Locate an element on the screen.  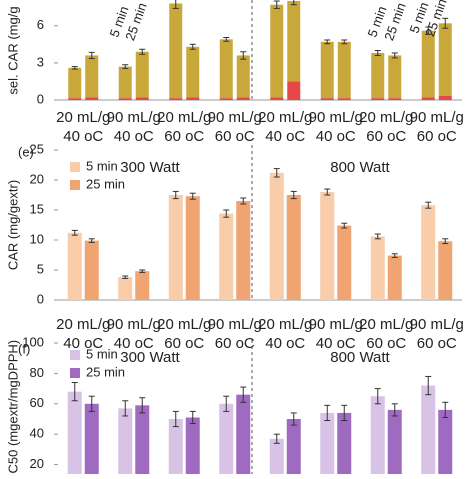
y-tick-label: 5 is located at coordinates (40, 268).